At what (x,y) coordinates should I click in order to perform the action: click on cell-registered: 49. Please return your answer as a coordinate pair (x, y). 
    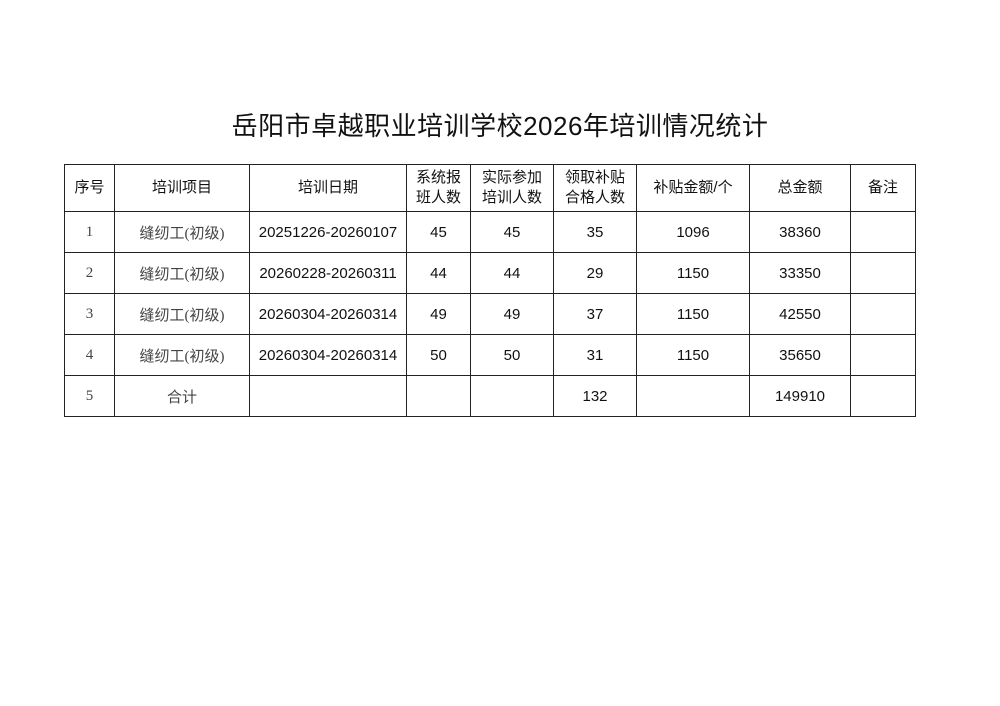
    Looking at the image, I should click on (438, 314).